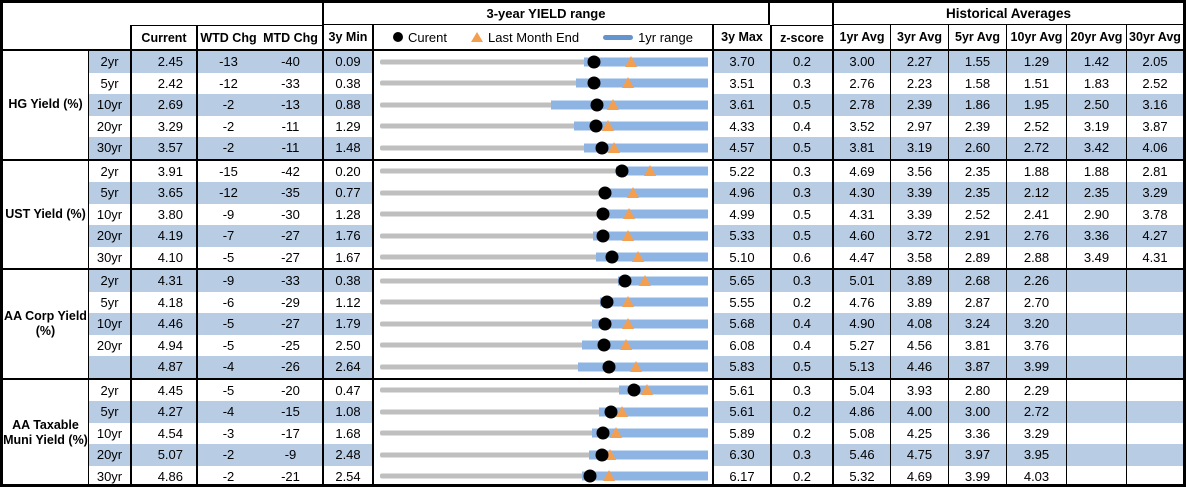  I want to click on avg-cell-5yr-avg: 3.00, so click(977, 412).